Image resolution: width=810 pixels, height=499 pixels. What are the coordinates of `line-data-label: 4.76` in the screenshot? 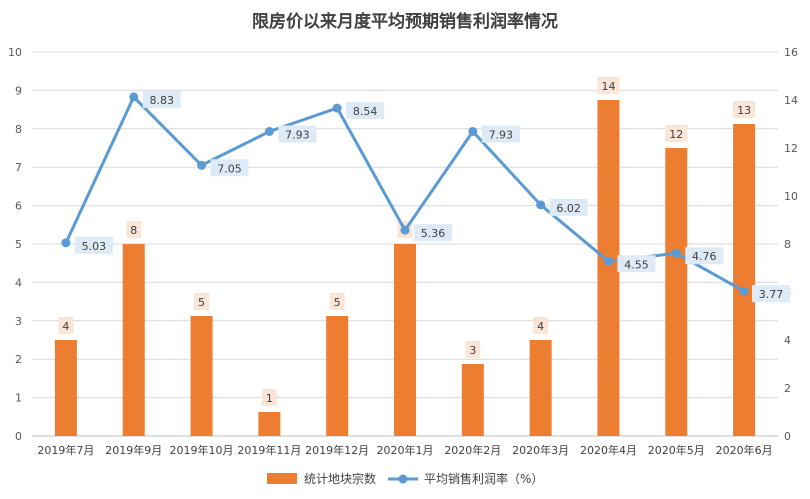 It's located at (704, 256).